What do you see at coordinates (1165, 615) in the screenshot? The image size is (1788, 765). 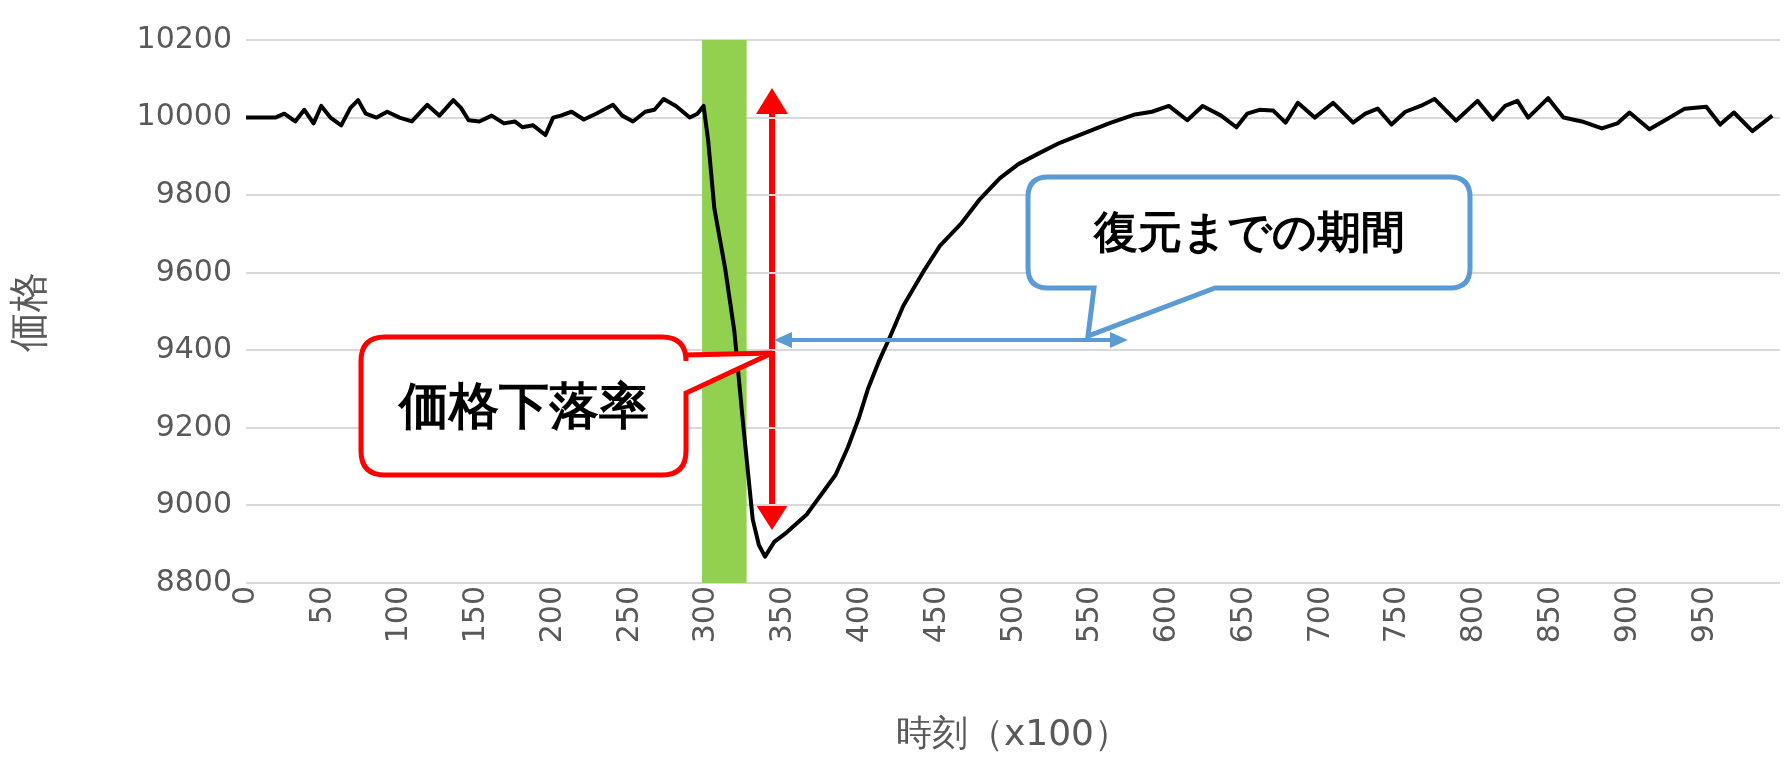 I see `x-tick-label: 600` at bounding box center [1165, 615].